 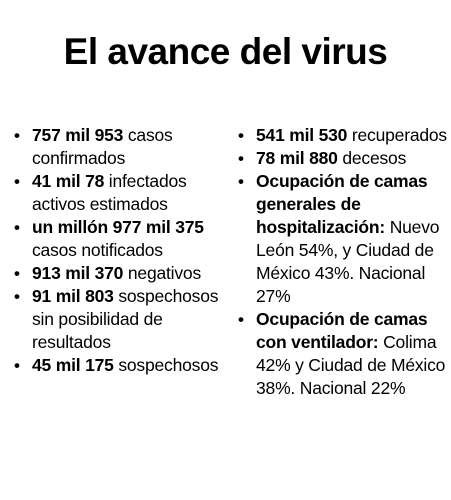 What do you see at coordinates (162, 273) in the screenshot?
I see `stat-label: negativos` at bounding box center [162, 273].